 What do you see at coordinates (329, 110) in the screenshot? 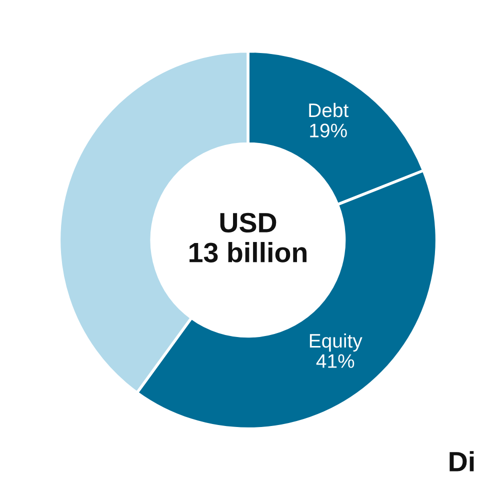
I see `slice-label: Debt` at bounding box center [329, 110].